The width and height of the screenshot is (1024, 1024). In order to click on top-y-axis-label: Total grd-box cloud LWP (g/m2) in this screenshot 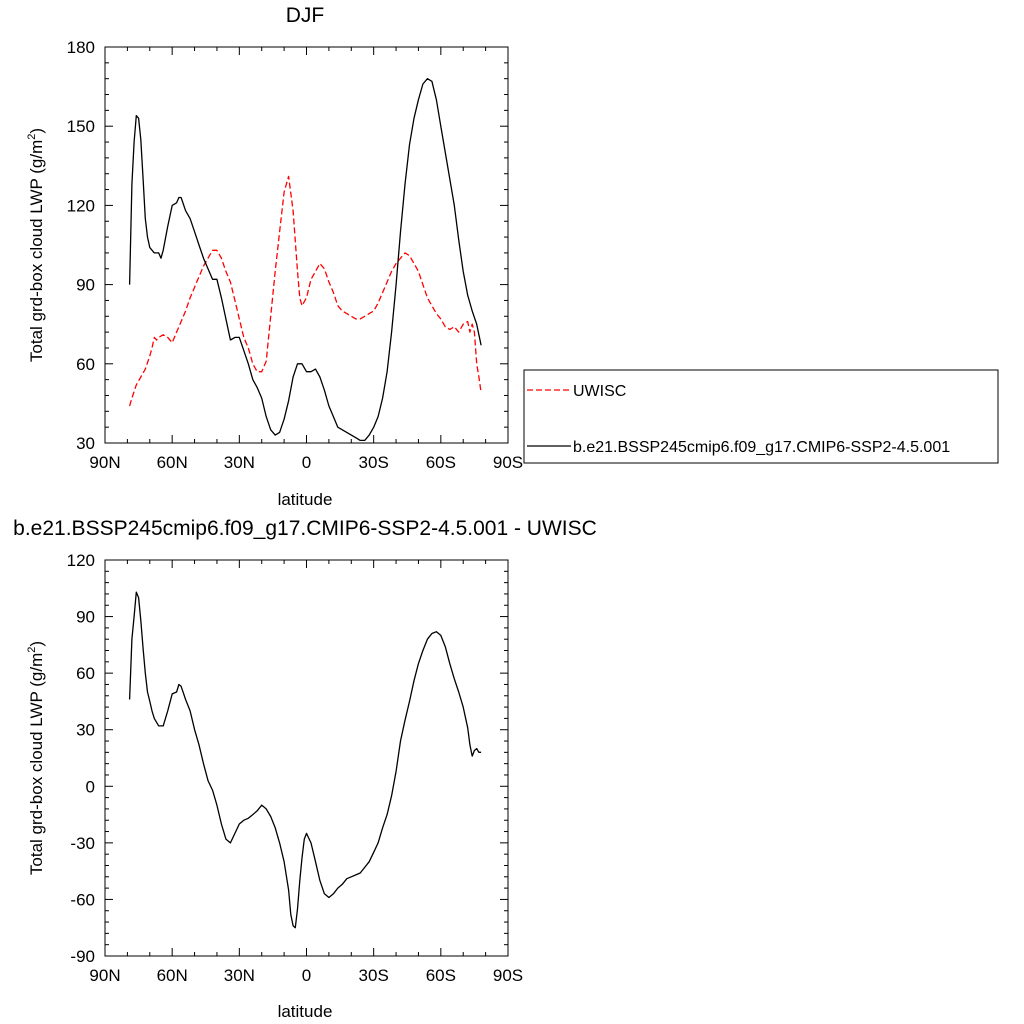, I will do `click(36, 245)`.